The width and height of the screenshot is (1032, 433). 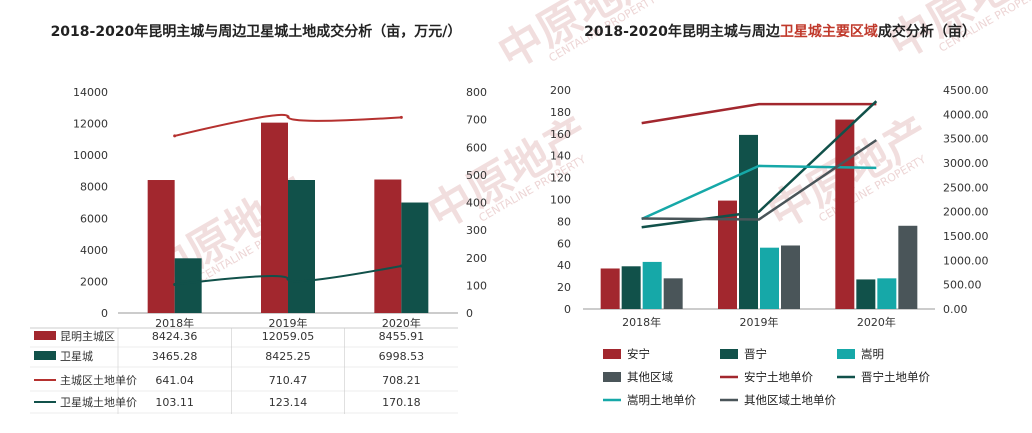 What do you see at coordinates (778, 377) in the screenshot?
I see `legend-label: 安宁土地单价` at bounding box center [778, 377].